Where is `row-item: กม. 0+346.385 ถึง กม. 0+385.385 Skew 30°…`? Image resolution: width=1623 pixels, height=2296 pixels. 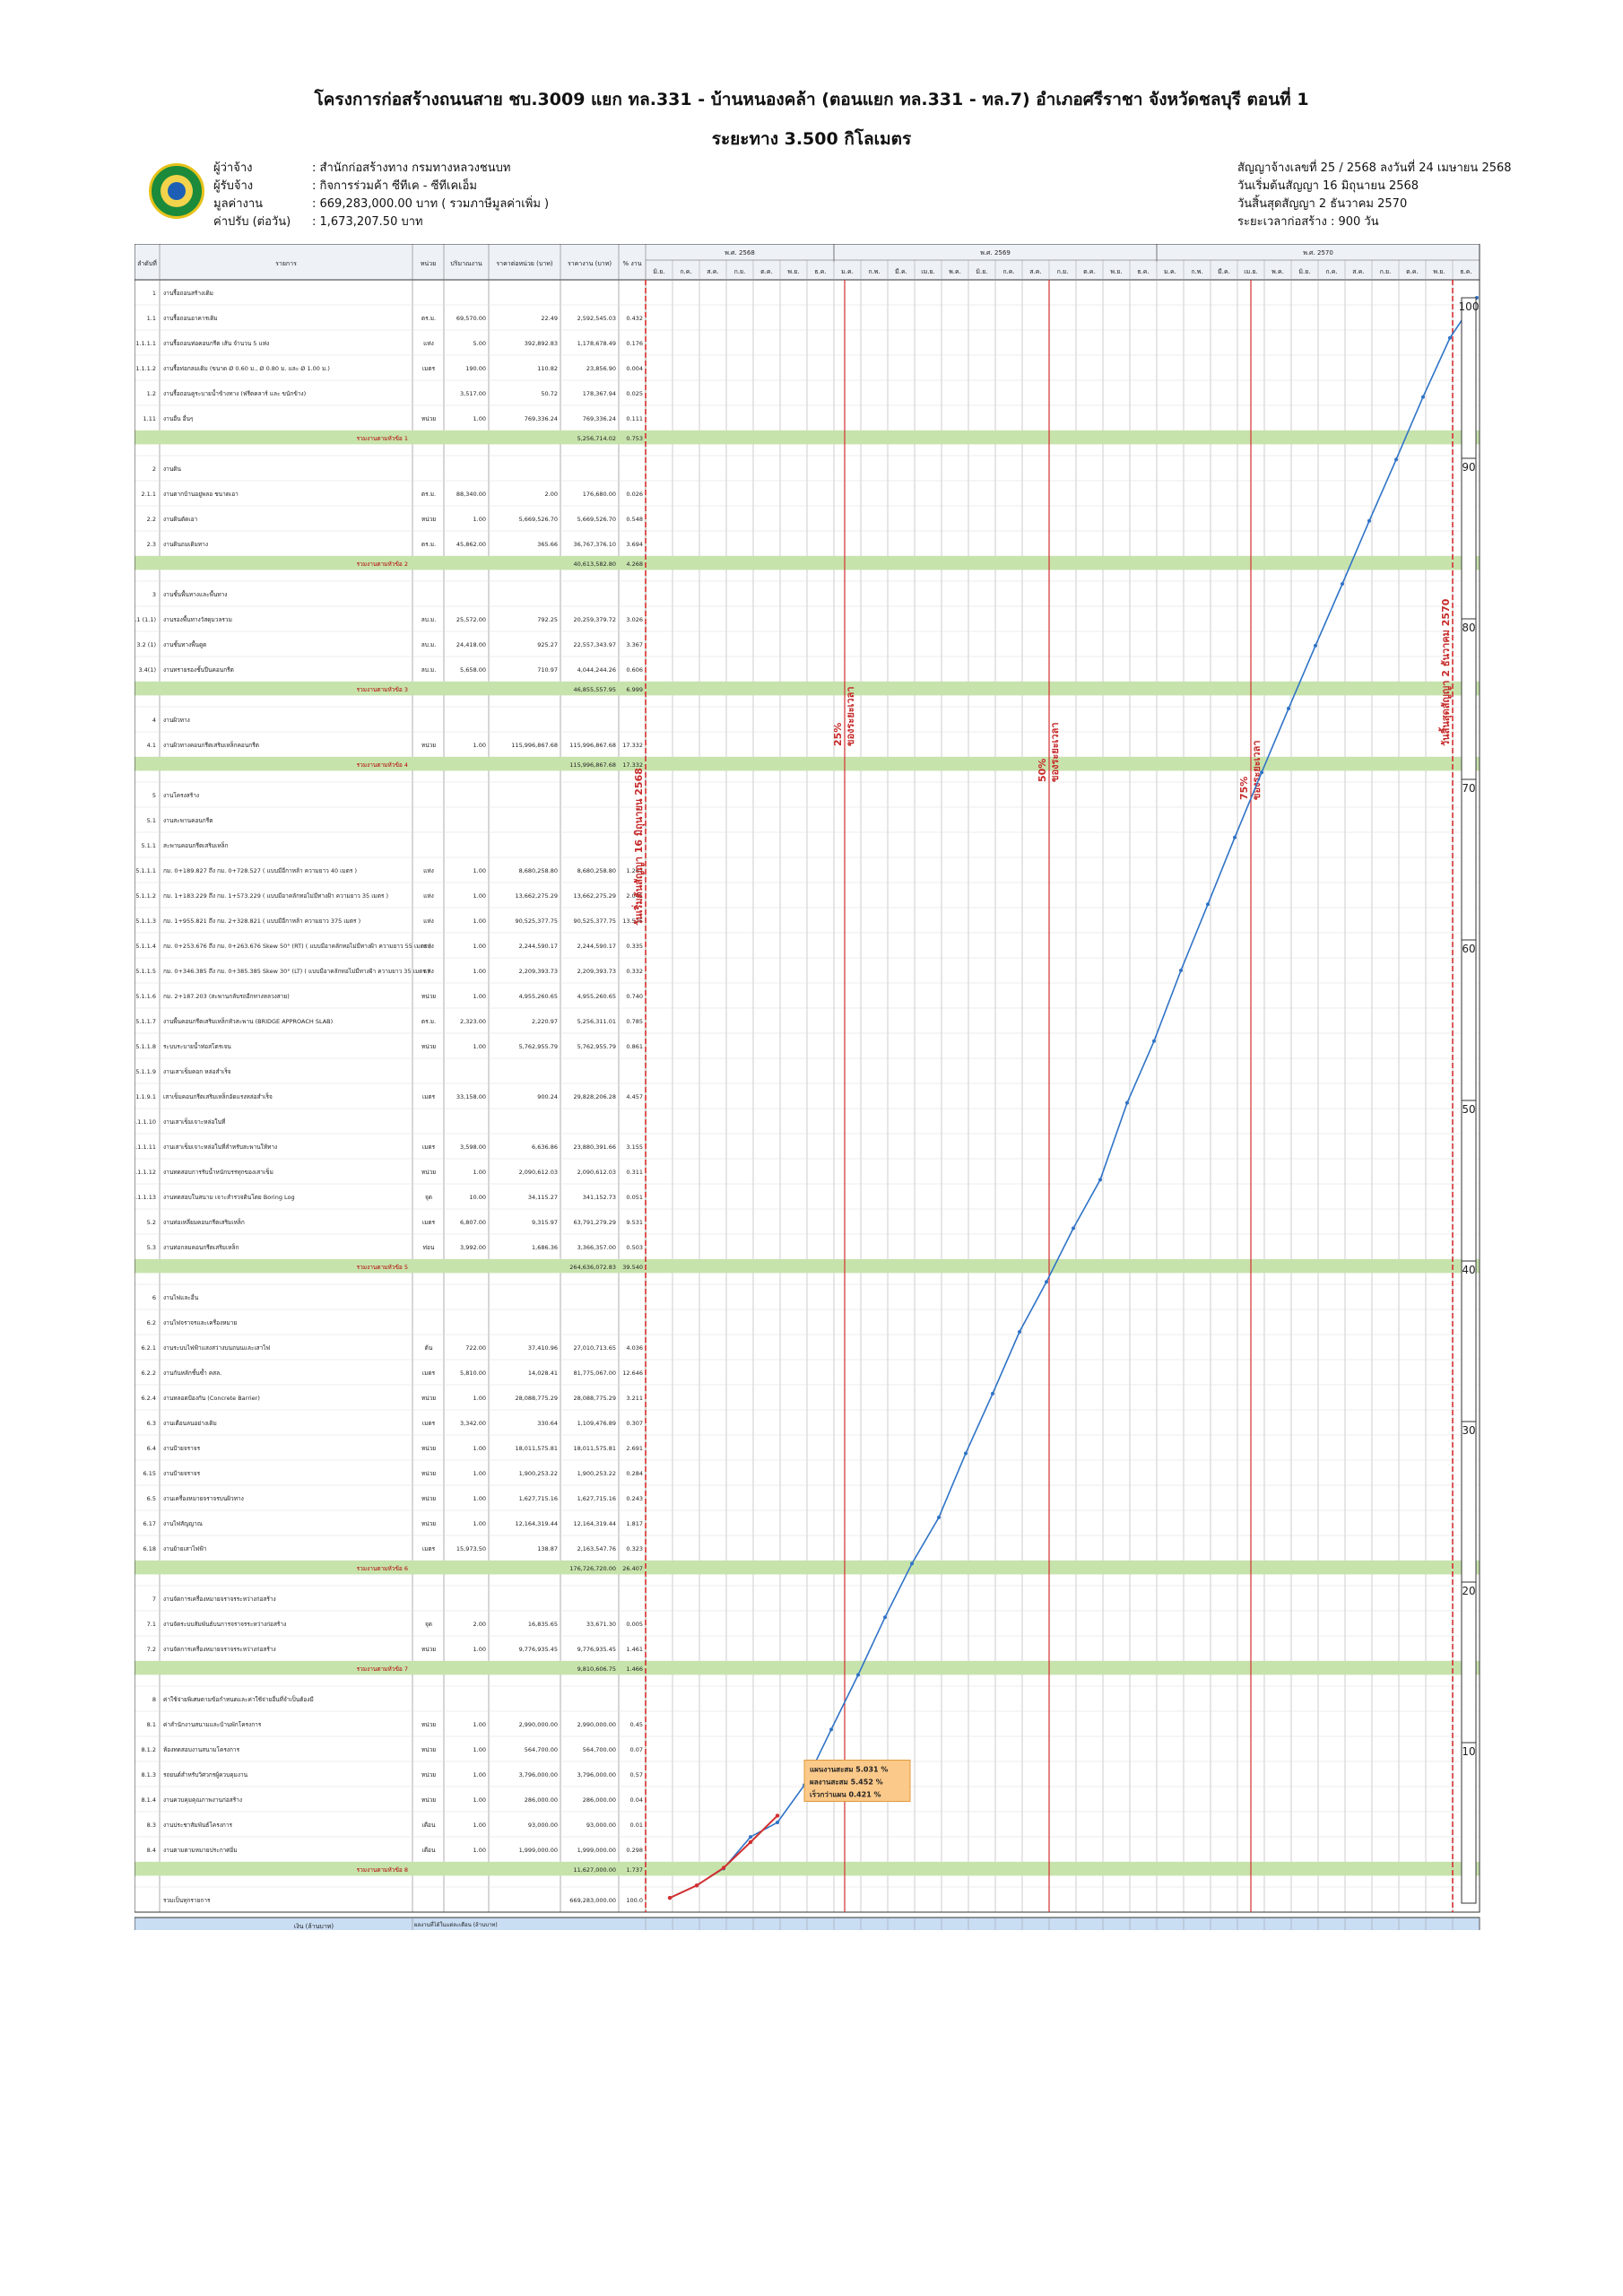
row-item: กม. 0+346.385 ถึง กม. 0+385.385 Skew 30°… is located at coordinates (296, 971).